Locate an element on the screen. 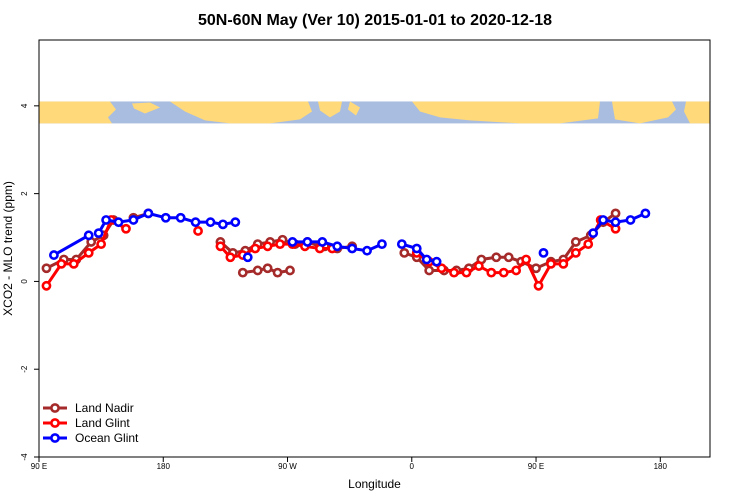  legend-entry: Ocean Glint is located at coordinates (91, 438).